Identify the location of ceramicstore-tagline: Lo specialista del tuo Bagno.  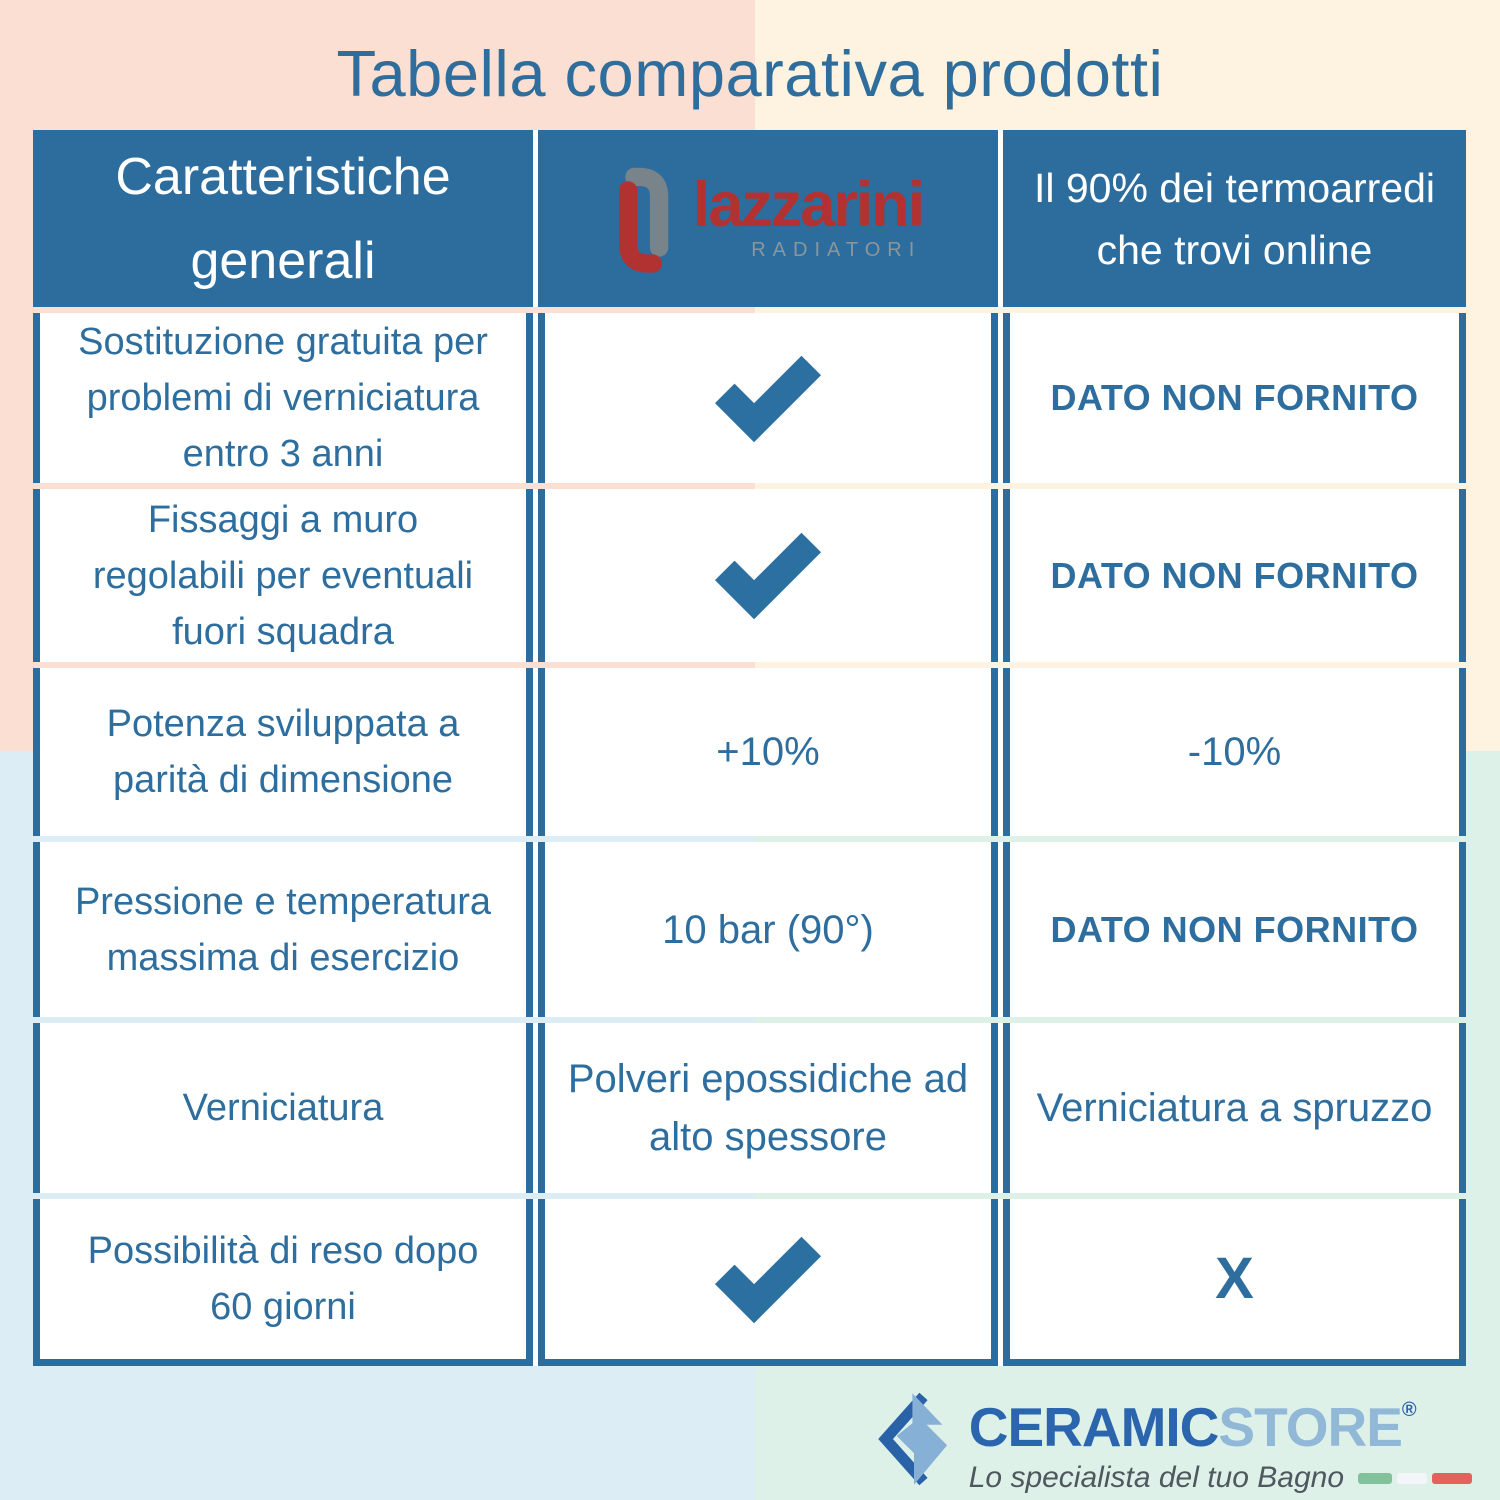
(1220, 1478).